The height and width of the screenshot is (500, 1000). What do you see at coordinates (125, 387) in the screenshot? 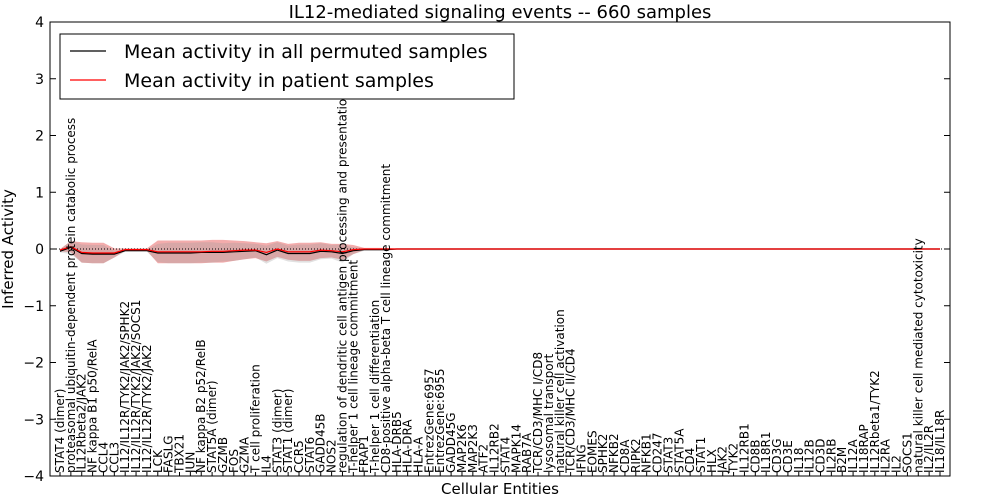
I see `category-label: IL12/IL12R/TYK2/JAK2/SPHK2` at bounding box center [125, 387].